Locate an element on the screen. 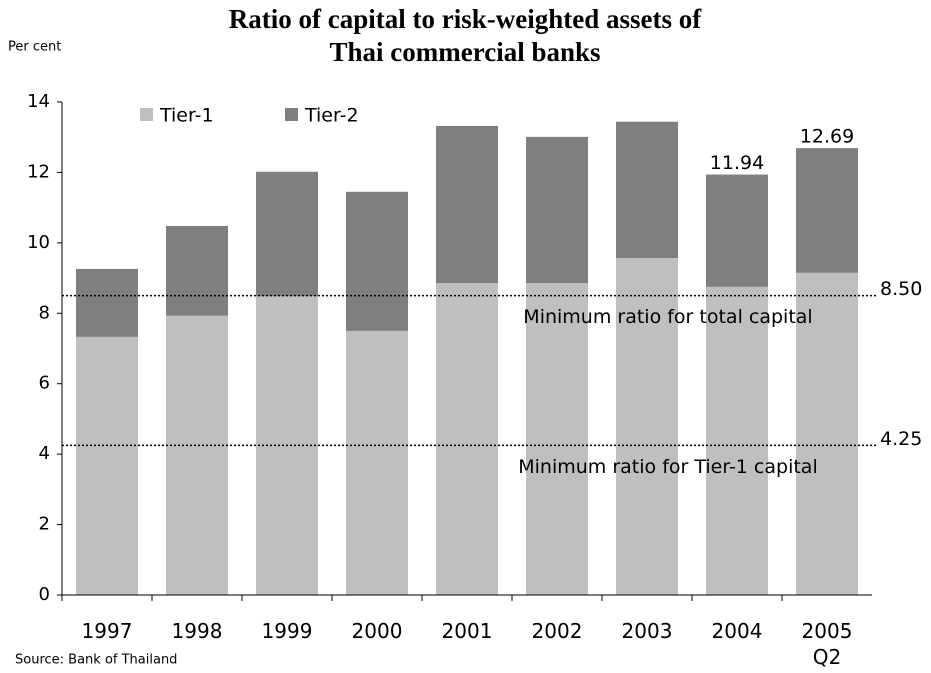  x-tick-label: 1998 is located at coordinates (197, 631).